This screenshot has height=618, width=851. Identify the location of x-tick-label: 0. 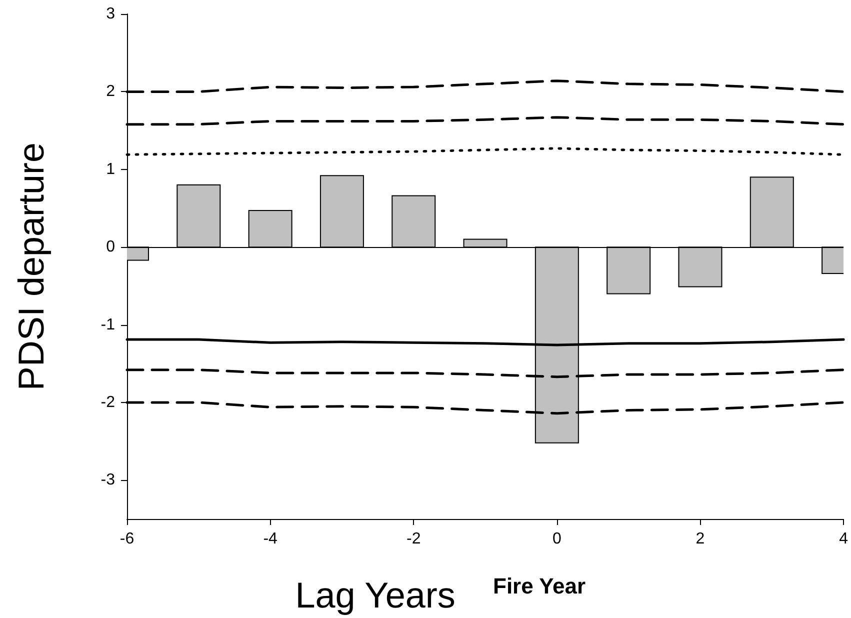
(557, 539).